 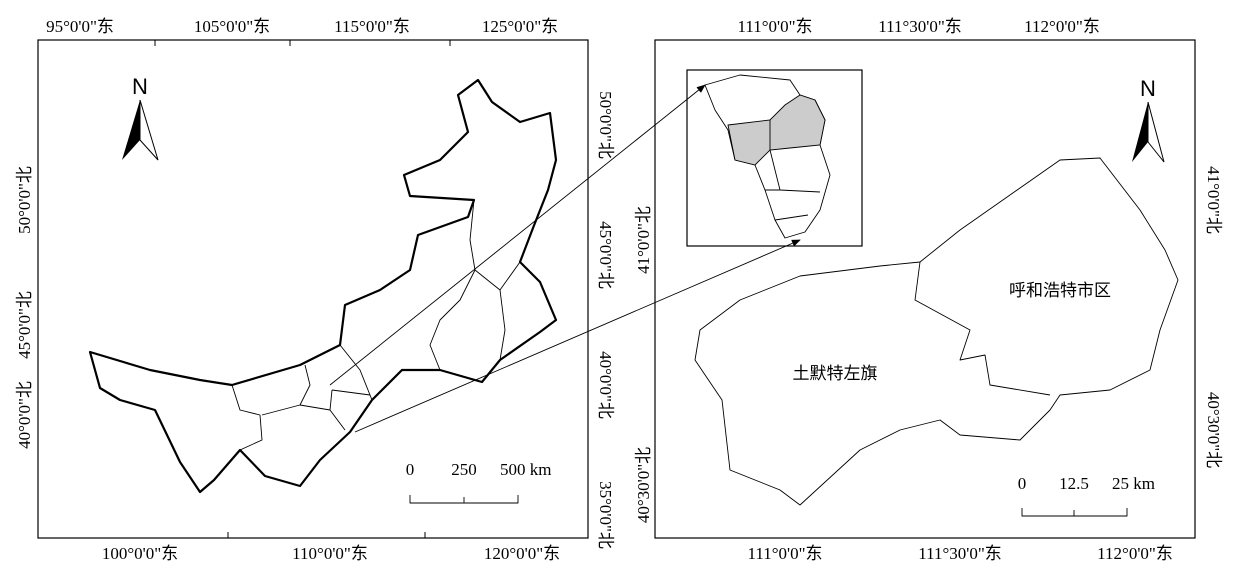 What do you see at coordinates (793, 170) in the screenshot?
I see `inset-boundaries` at bounding box center [793, 170].